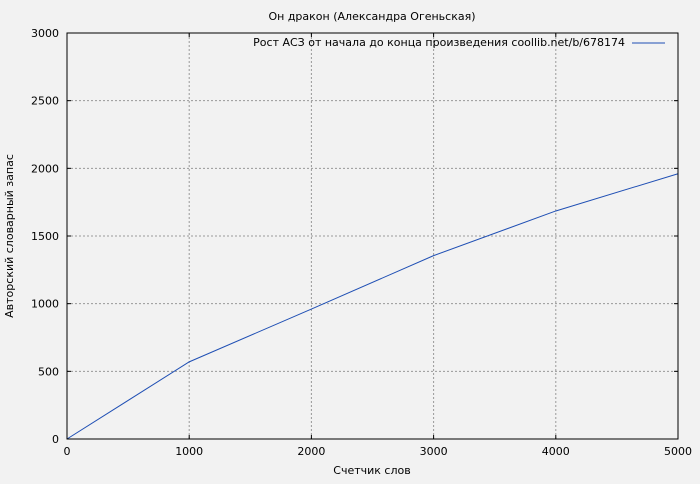  Describe the element at coordinates (55, 439) in the screenshot. I see `y-tick-label: 0` at that location.